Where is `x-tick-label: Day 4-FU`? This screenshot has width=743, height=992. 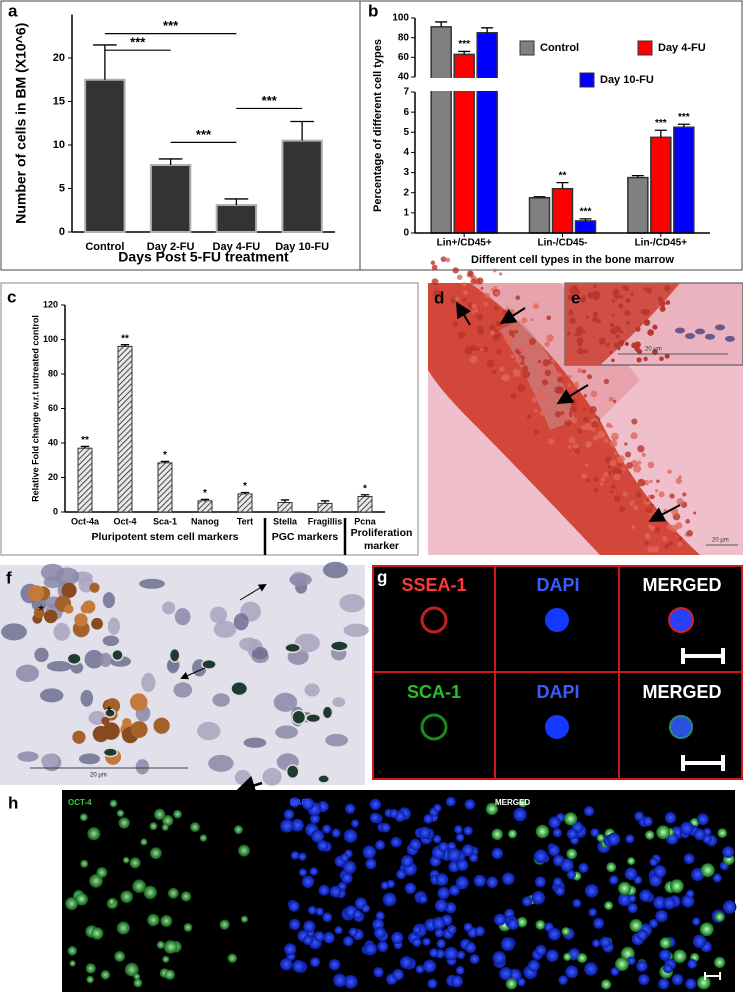 x-tick-label: Day 4-FU is located at coordinates (237, 247).